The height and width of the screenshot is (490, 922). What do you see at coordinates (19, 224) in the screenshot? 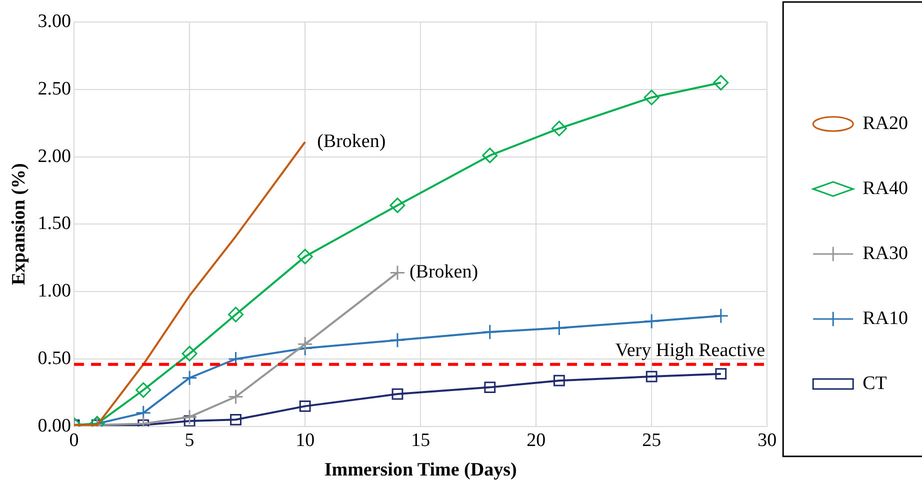
I see `y-axis-title: Expansion (%)` at bounding box center [19, 224].